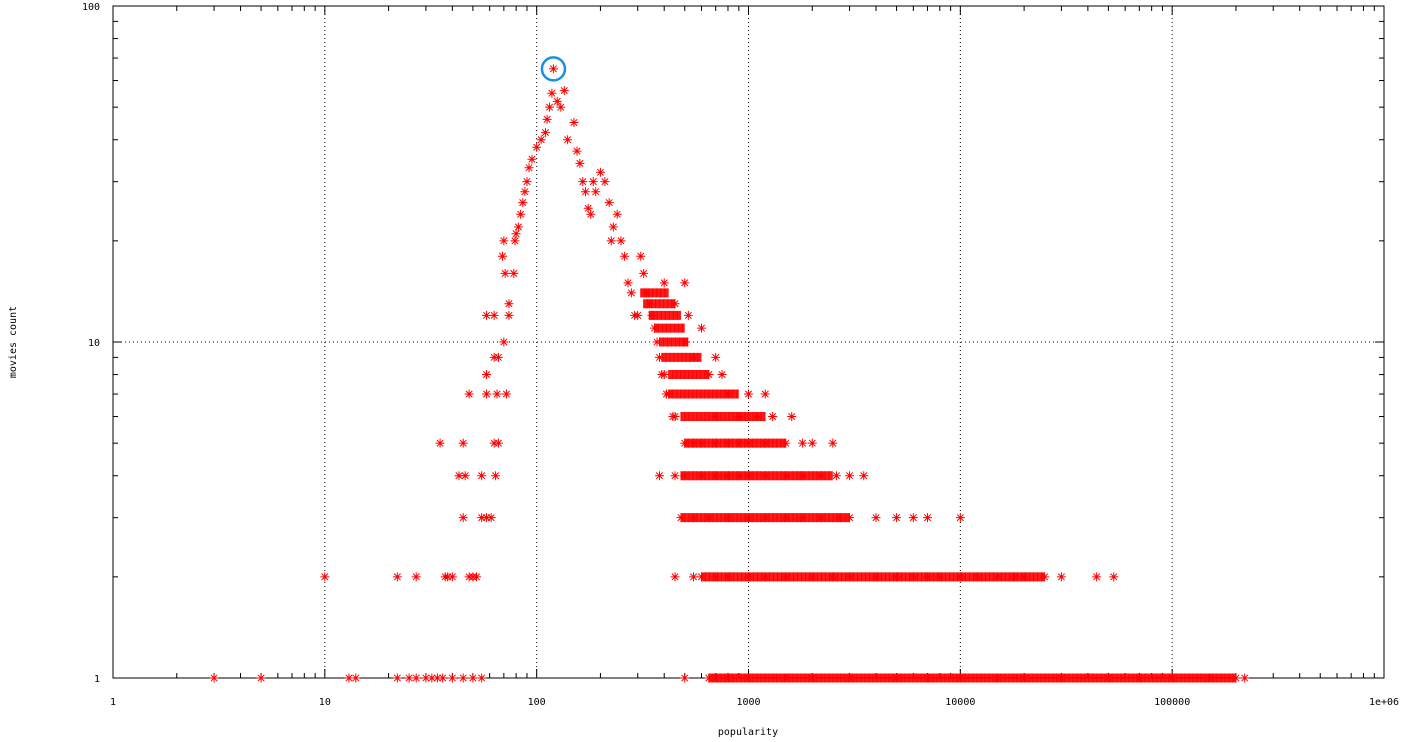  What do you see at coordinates (1172, 702) in the screenshot?
I see `x-tick-label: 100000` at bounding box center [1172, 702].